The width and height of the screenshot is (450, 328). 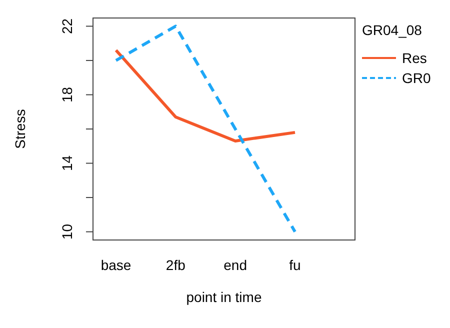 What do you see at coordinates (392, 30) in the screenshot?
I see `legend-title: GR04_08` at bounding box center [392, 30].